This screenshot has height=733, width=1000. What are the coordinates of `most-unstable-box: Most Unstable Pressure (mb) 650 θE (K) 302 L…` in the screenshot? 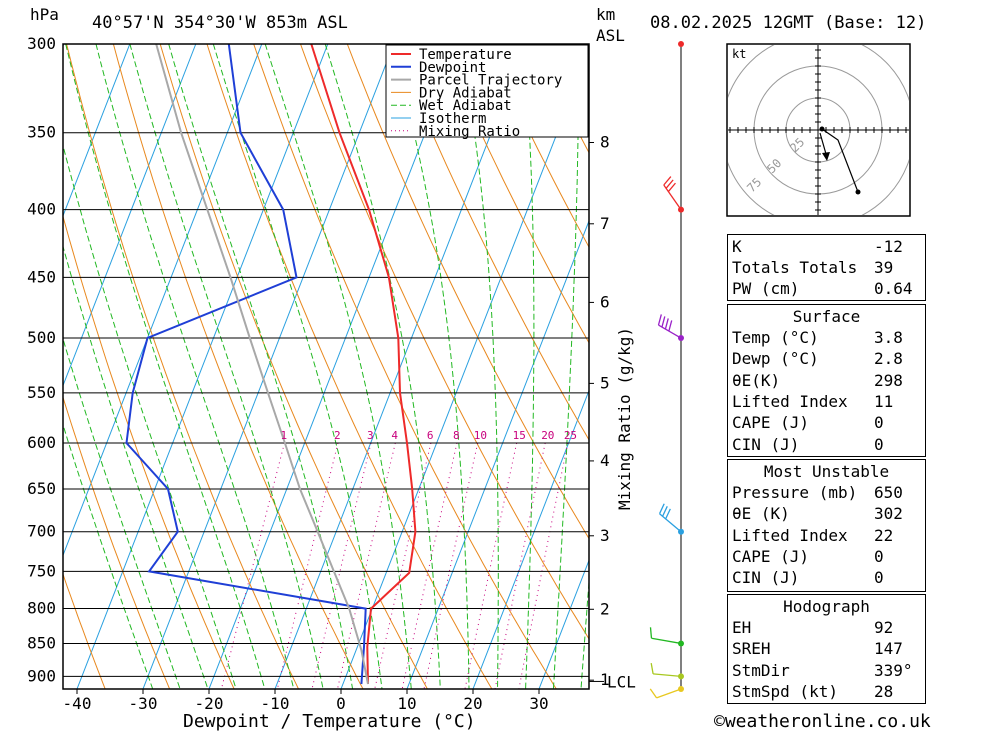 It's located at (826, 525).